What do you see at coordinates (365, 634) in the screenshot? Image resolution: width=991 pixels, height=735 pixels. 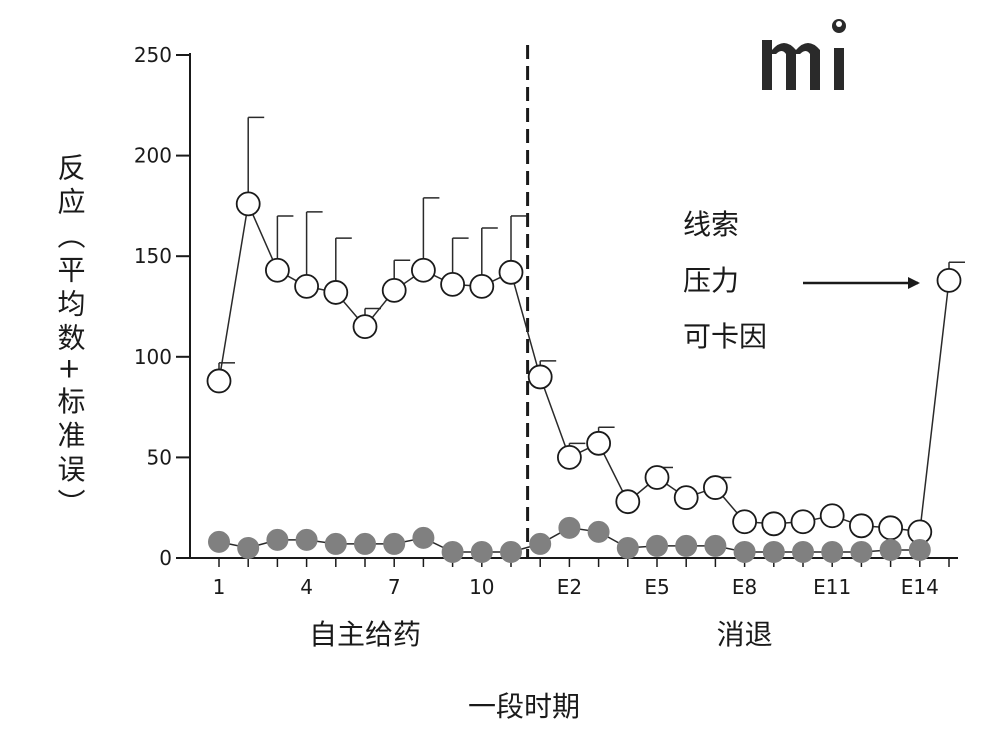 I see `phase-label: 自主给药` at bounding box center [365, 634].